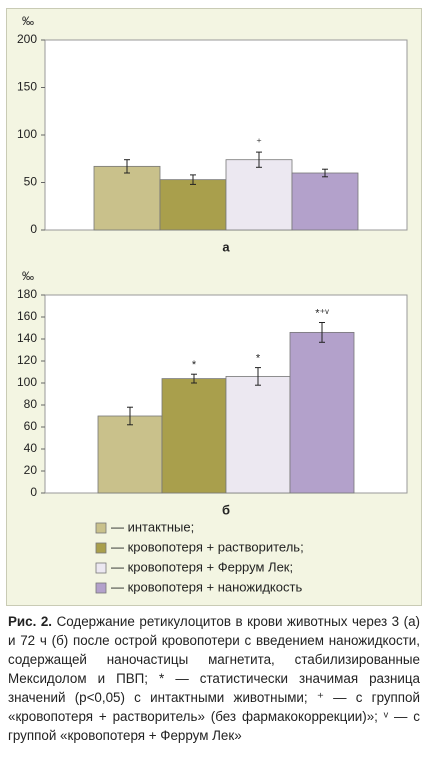  Describe the element at coordinates (31, 426) in the screenshot. I see `y-tick-label: 60` at that location.